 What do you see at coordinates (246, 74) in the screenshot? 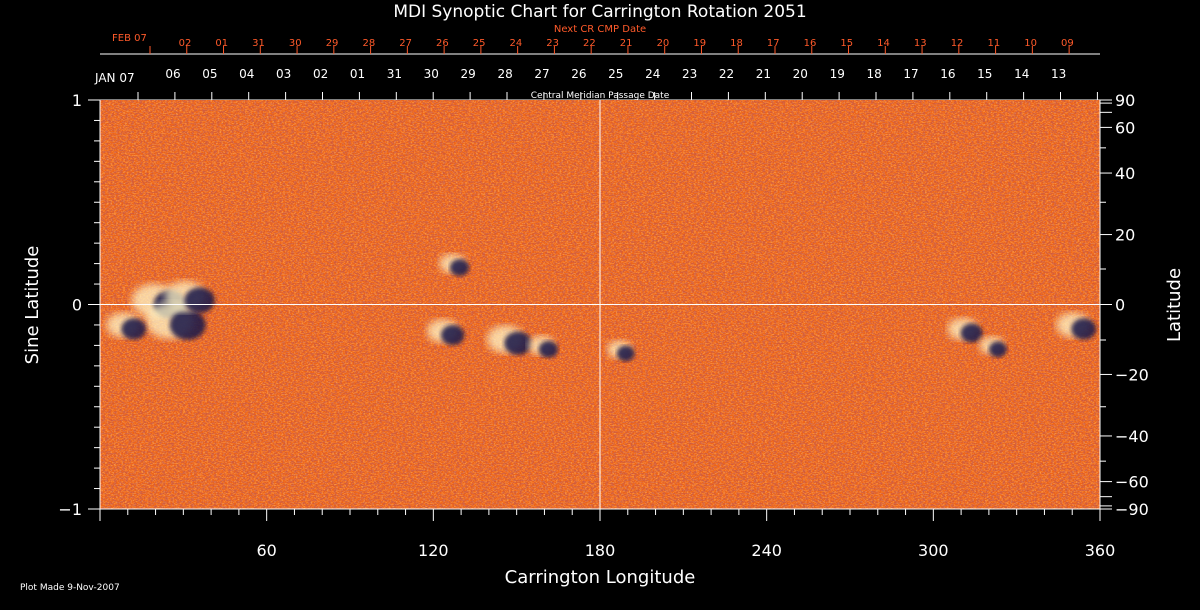
I see `cmp-date-label: 04` at bounding box center [246, 74].